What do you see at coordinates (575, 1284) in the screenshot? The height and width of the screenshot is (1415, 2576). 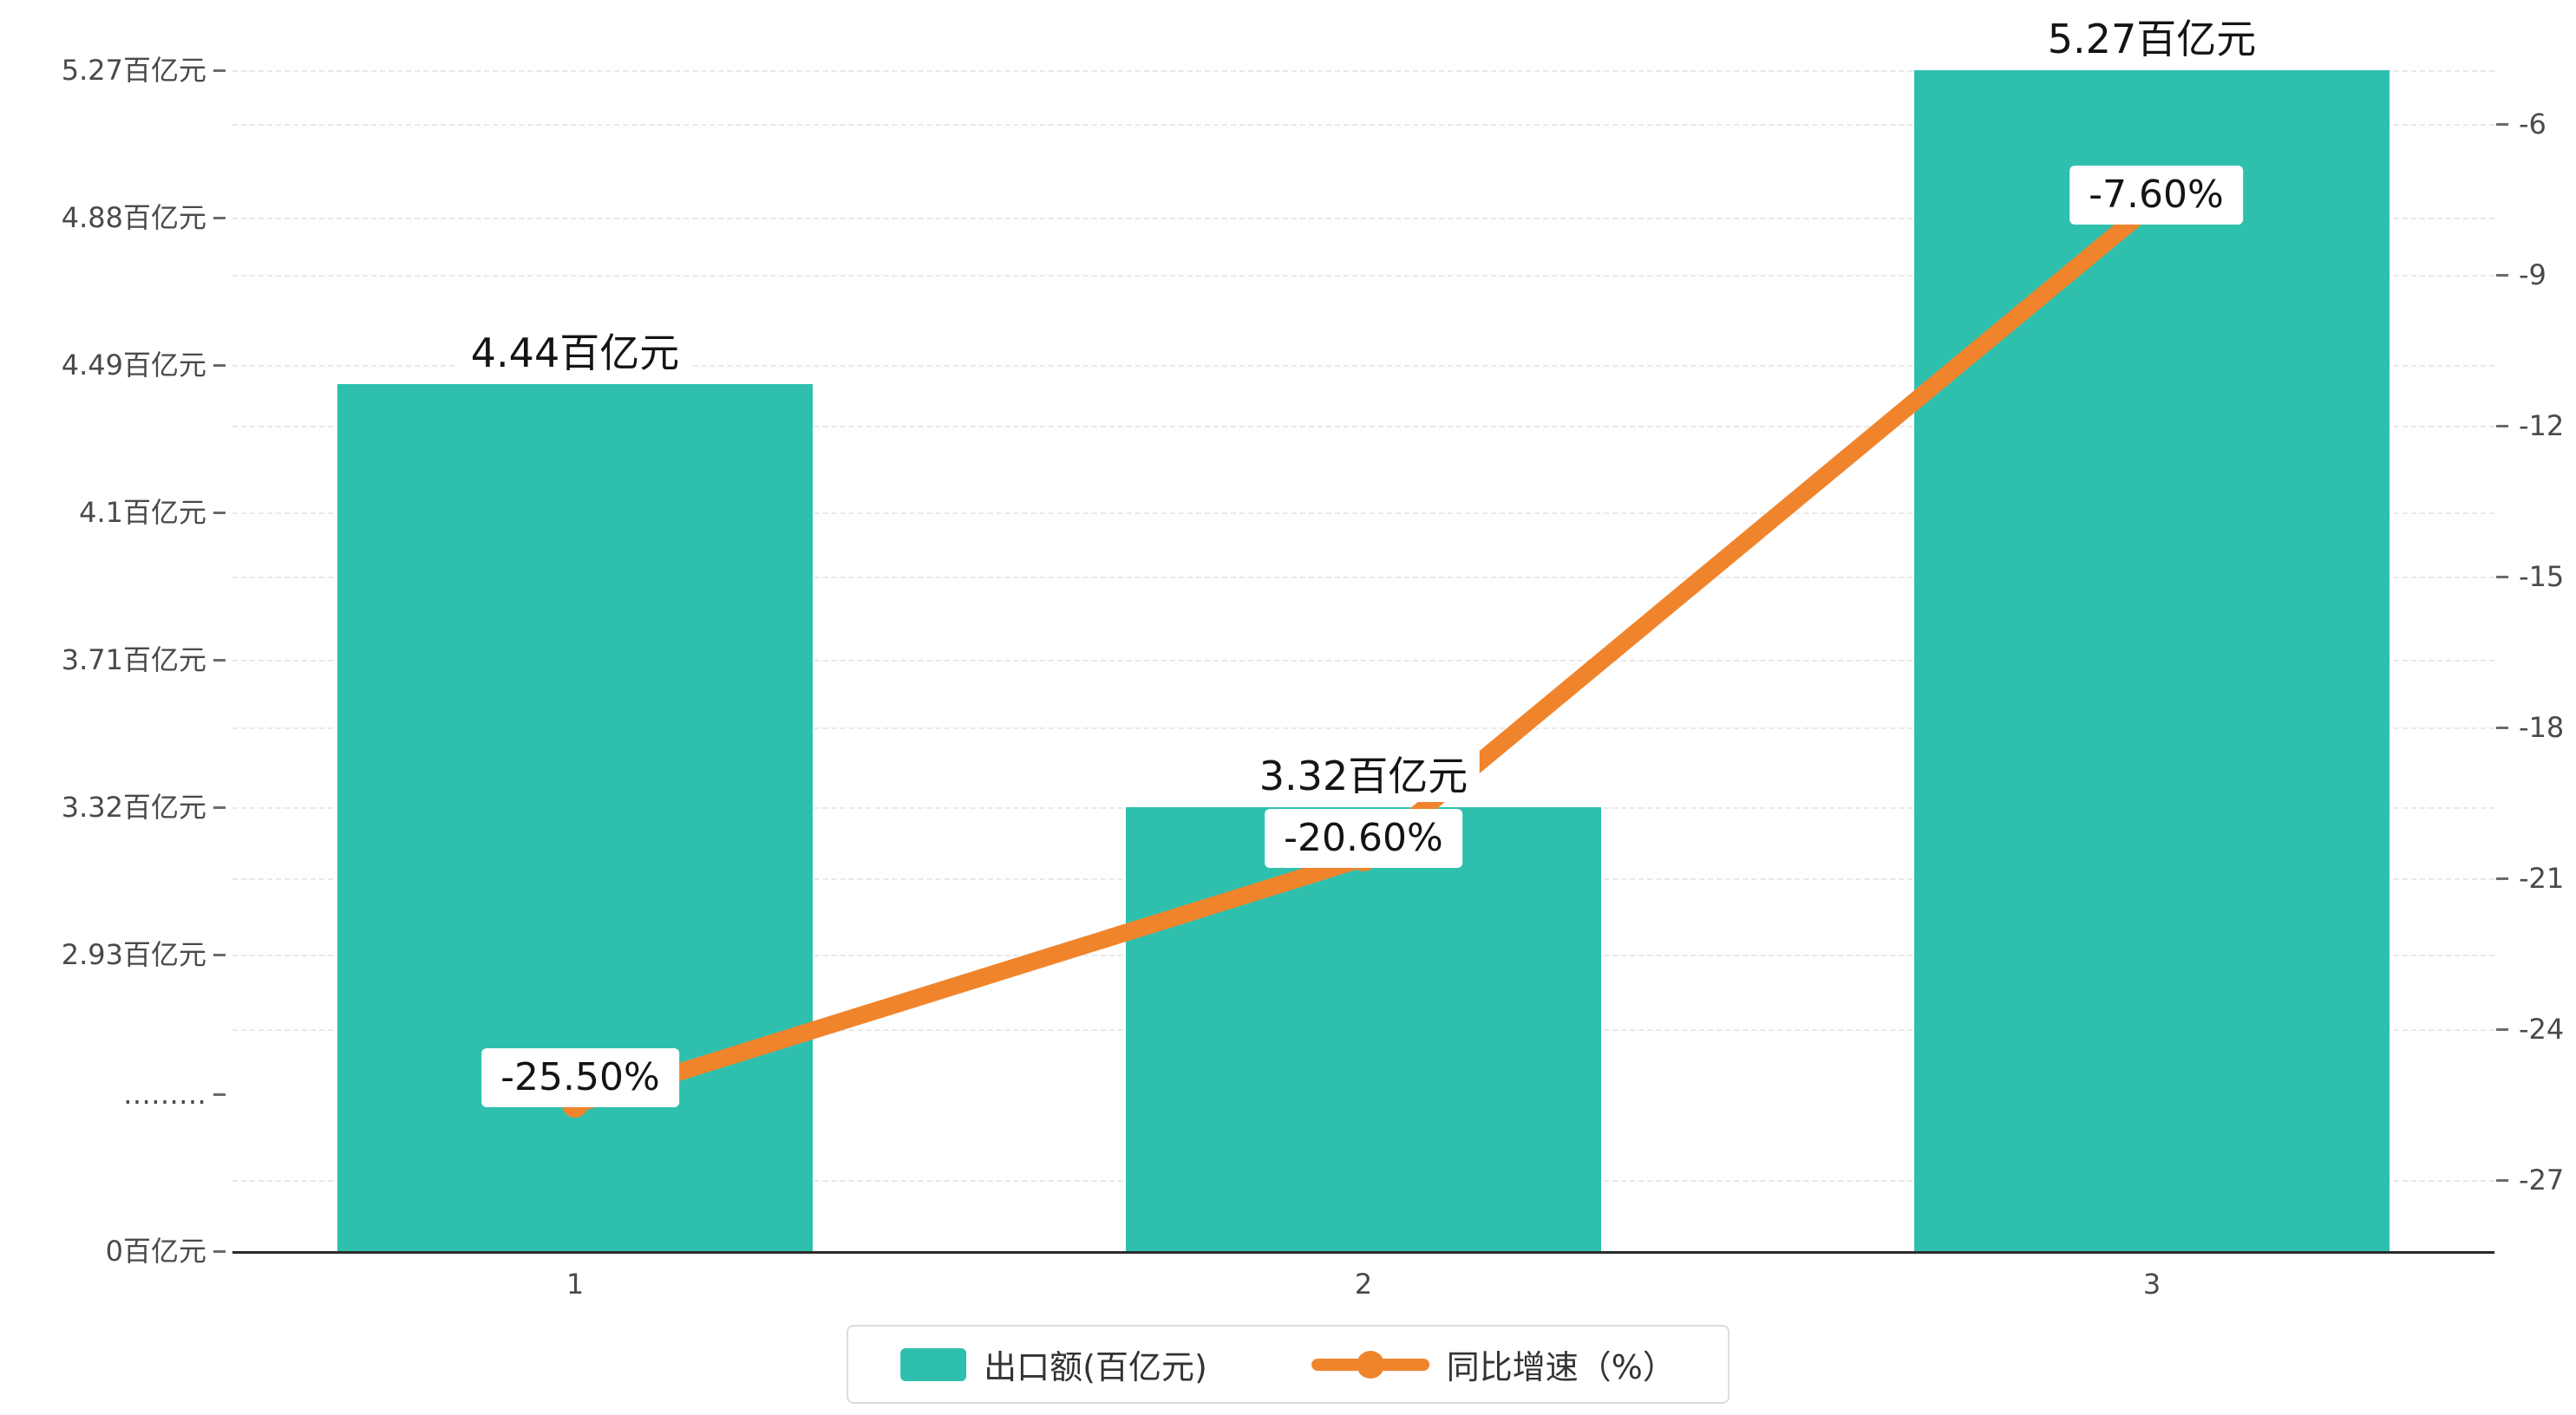 I see `x-axis-label: 1` at bounding box center [575, 1284].